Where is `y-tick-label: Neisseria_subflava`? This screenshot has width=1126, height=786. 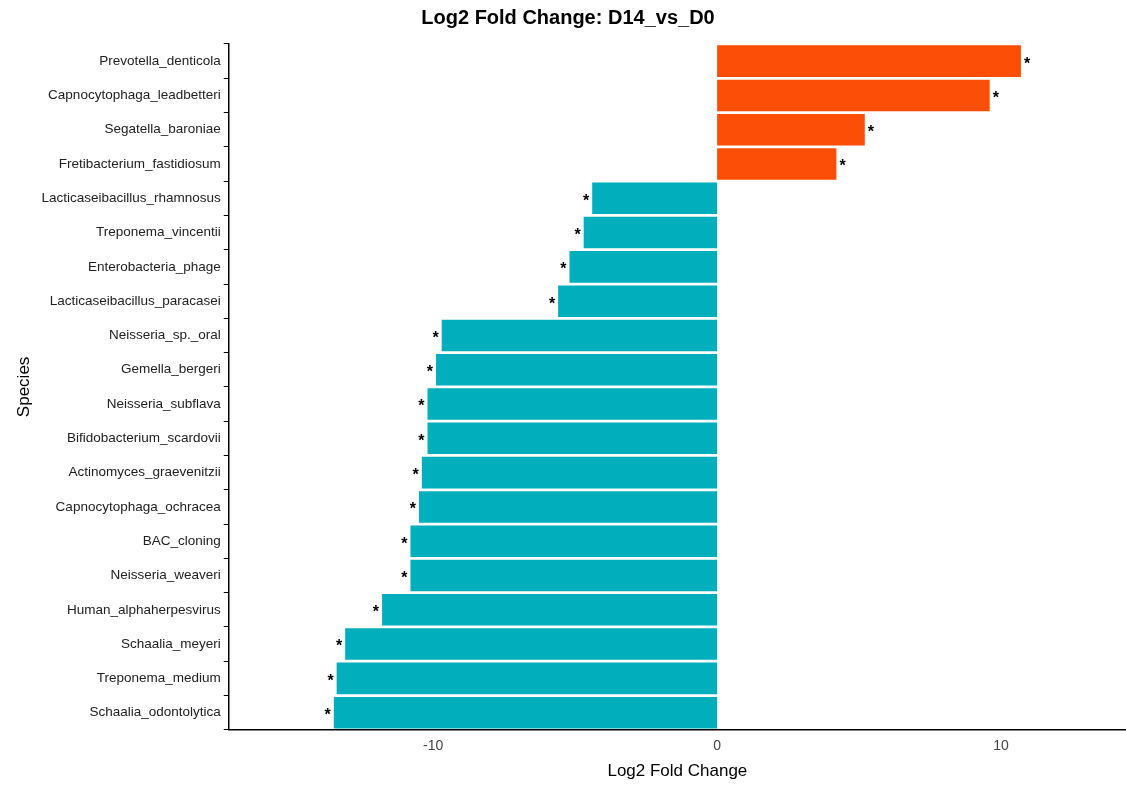 y-tick-label: Neisseria_subflava is located at coordinates (164, 403).